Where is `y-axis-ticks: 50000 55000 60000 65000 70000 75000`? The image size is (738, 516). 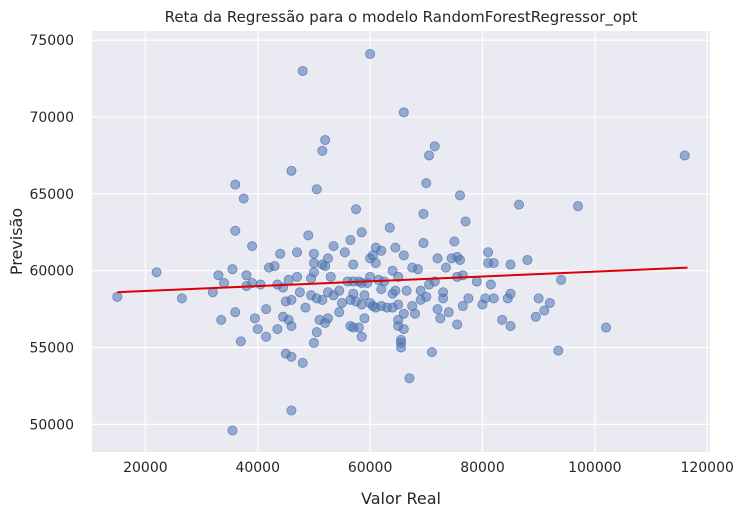 y-axis-ticks: 50000 55000 60000 65000 70000 75000 is located at coordinates (51, 233).